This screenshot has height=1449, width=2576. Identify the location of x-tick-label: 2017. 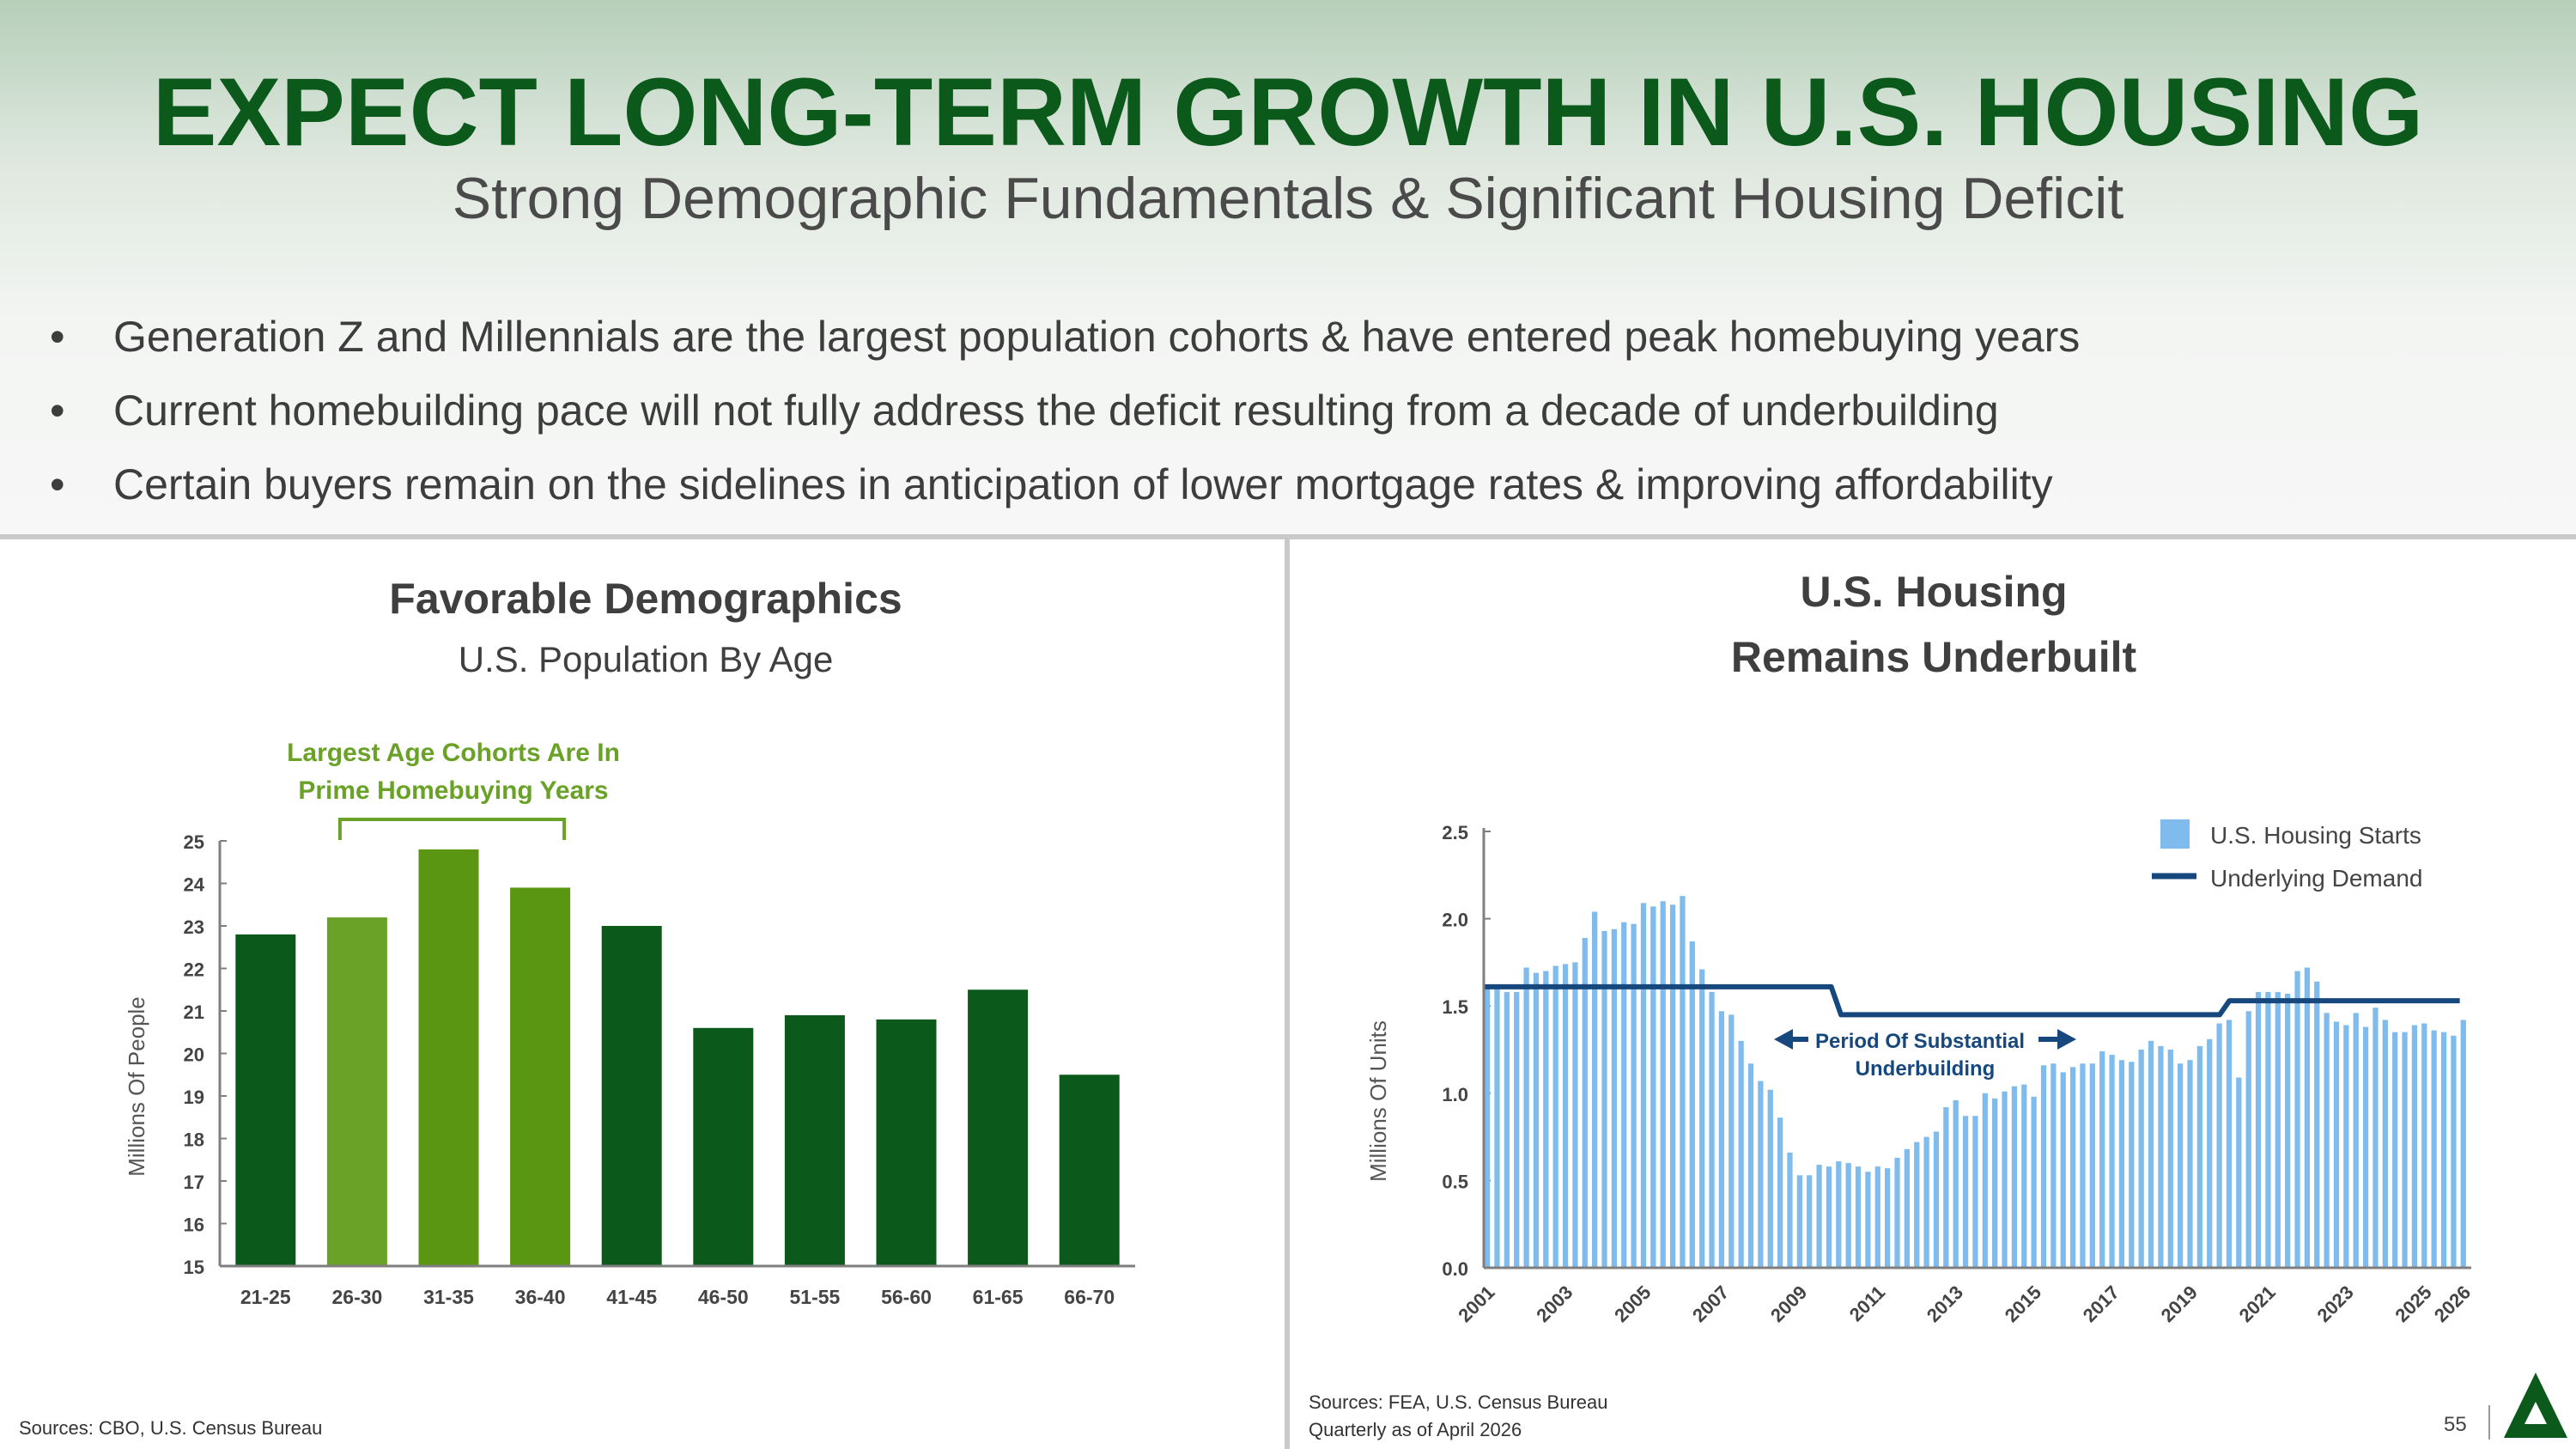
(2101, 1304).